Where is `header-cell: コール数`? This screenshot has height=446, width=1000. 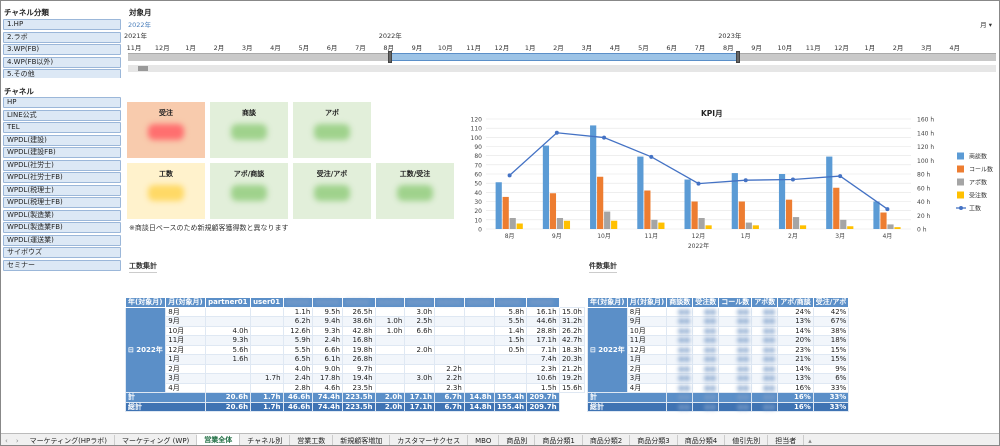 header-cell: コール数 is located at coordinates (735, 302).